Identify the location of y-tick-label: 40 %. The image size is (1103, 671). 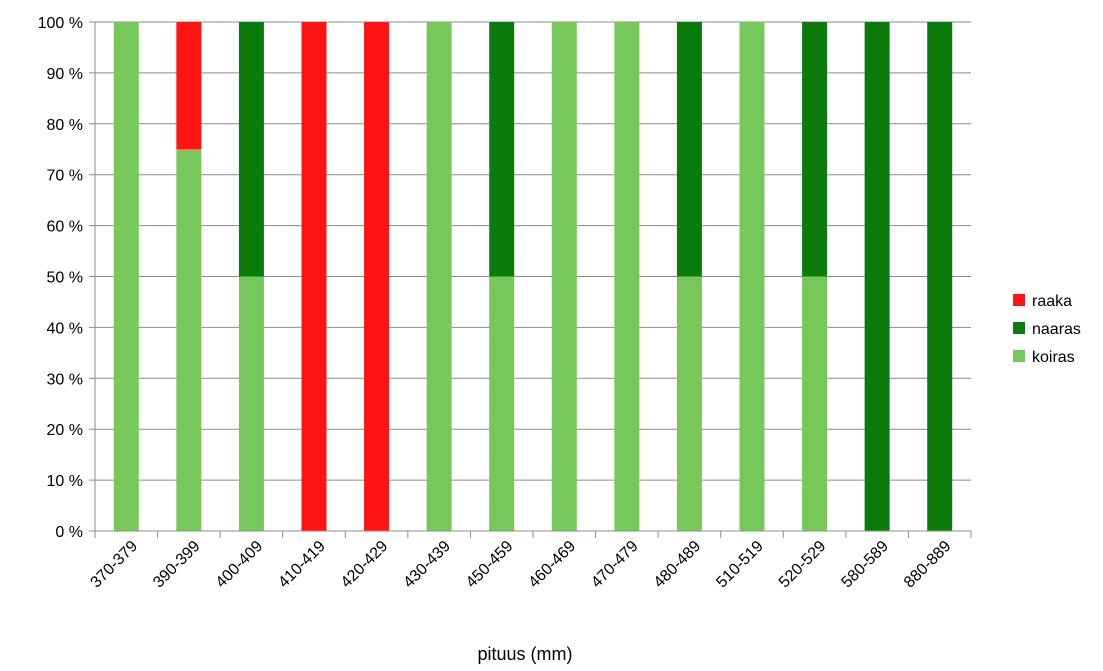
(65, 328).